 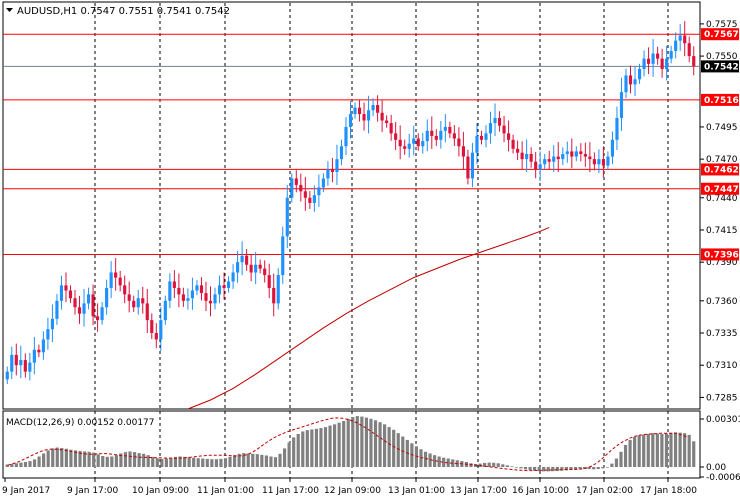 I want to click on level-label: 0.7447, so click(x=721, y=190).